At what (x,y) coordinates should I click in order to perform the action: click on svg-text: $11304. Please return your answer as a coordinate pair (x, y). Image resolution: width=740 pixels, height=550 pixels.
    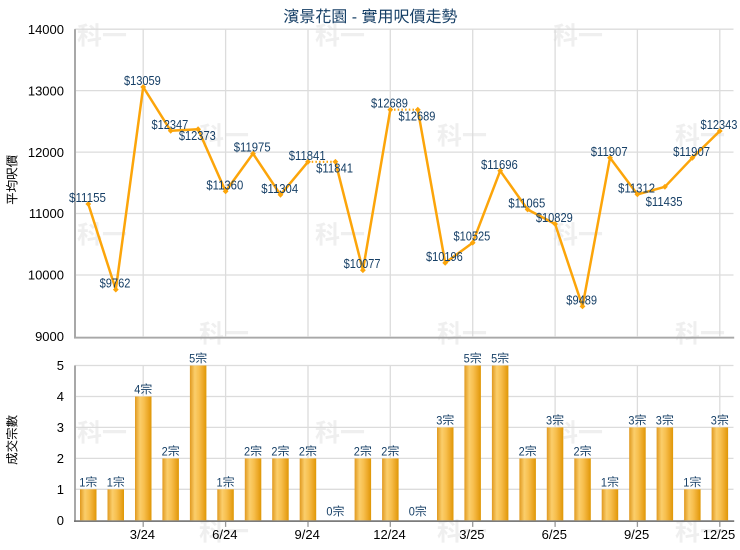
    Looking at the image, I should click on (279, 189).